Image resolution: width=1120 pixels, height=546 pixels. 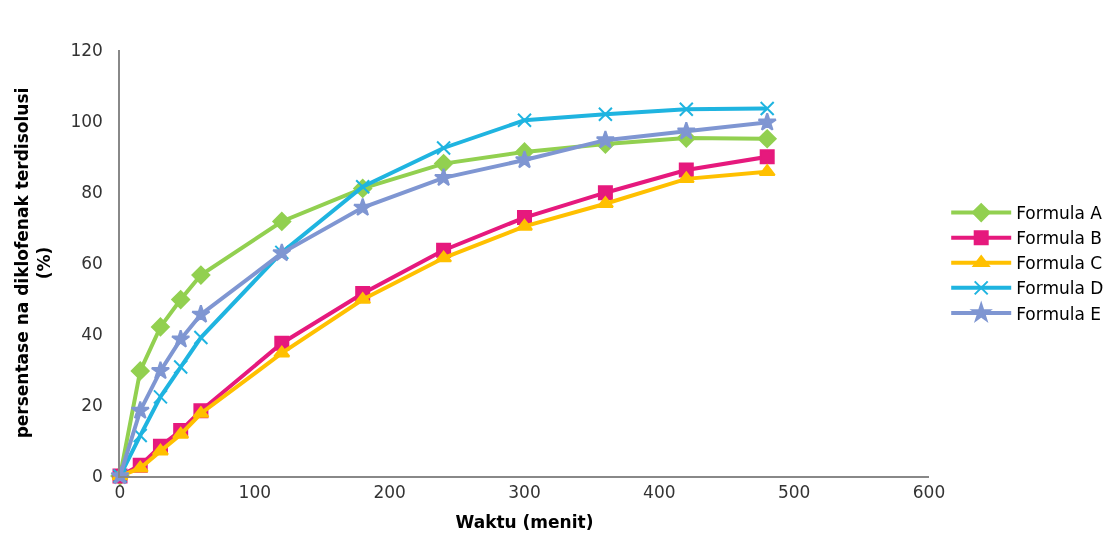 I want to click on x-tick-label: 100, so click(x=255, y=492).